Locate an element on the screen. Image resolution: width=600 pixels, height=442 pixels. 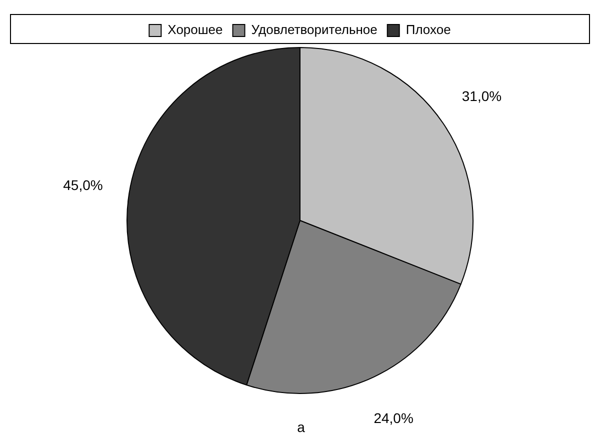
data-label: 31,0% is located at coordinates (482, 96).